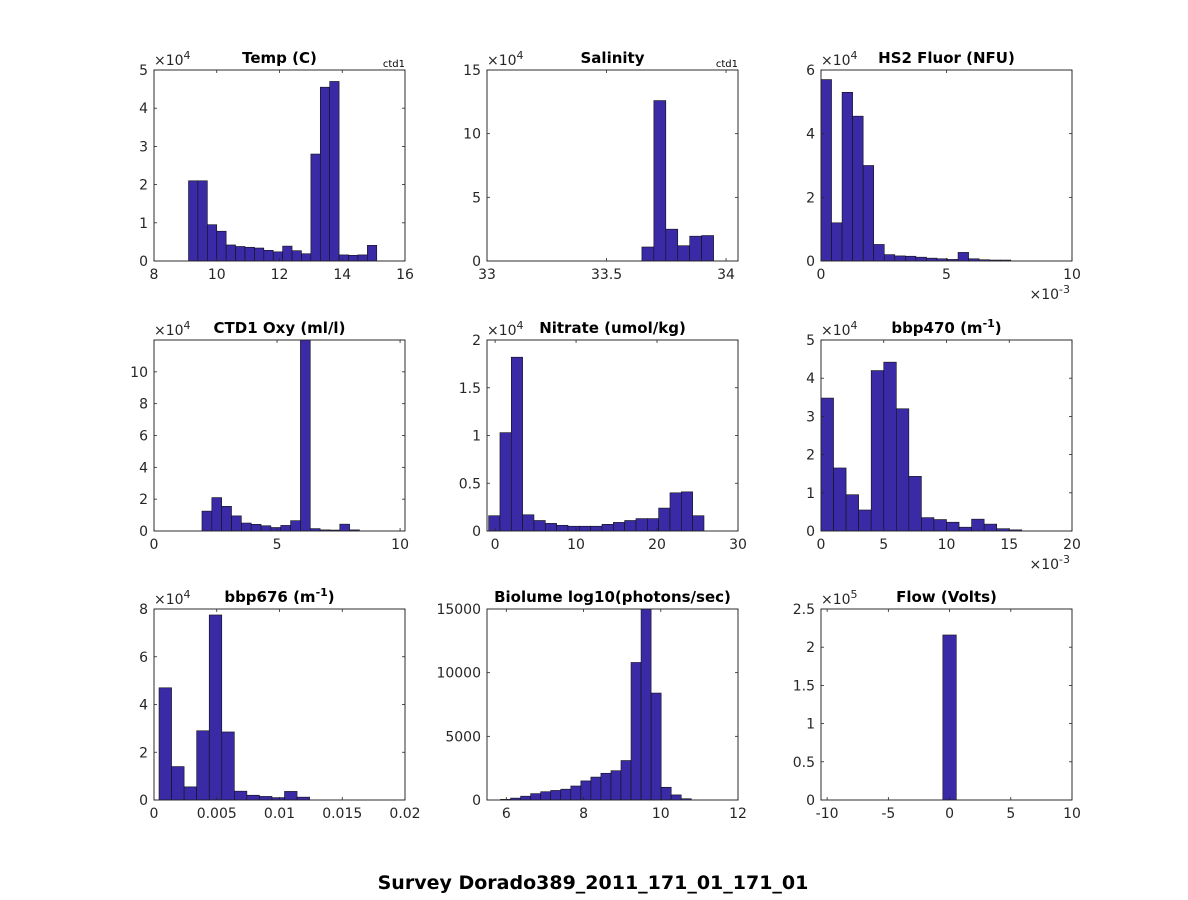  What do you see at coordinates (603, 436) in the screenshot?
I see `histogram-panel-5: 0 10 20 30 0 0.5 1 1.5 2 ×104 Nitrate (umol/kg)` at bounding box center [603, 436].